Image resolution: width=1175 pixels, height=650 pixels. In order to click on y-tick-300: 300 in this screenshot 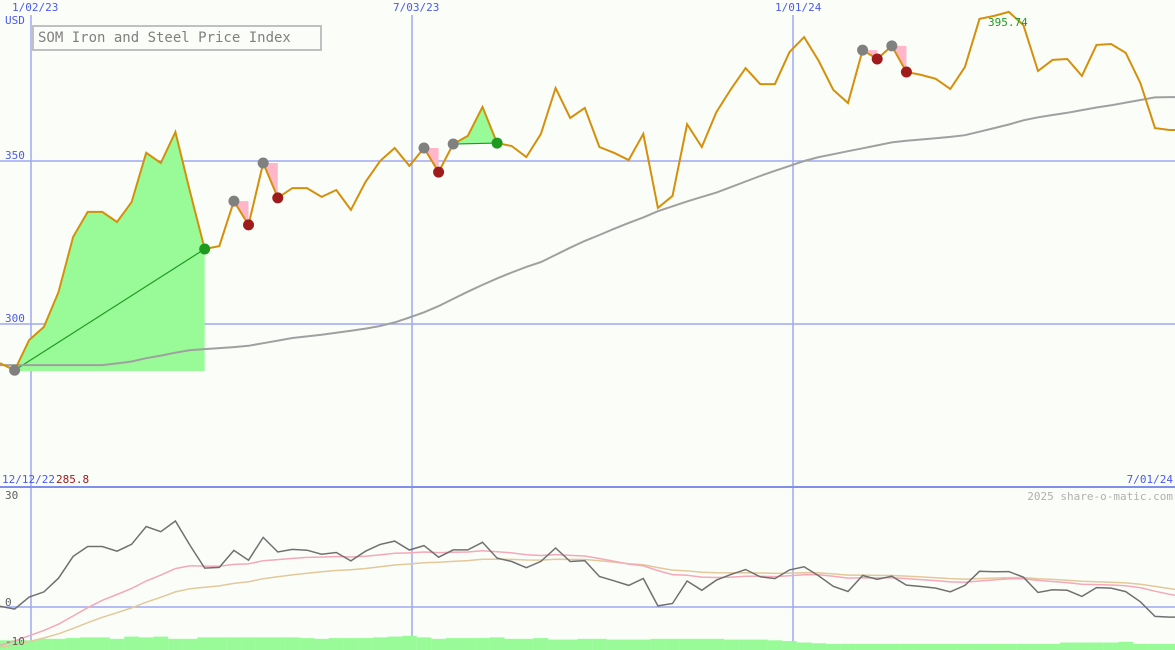, I will do `click(15, 318)`.